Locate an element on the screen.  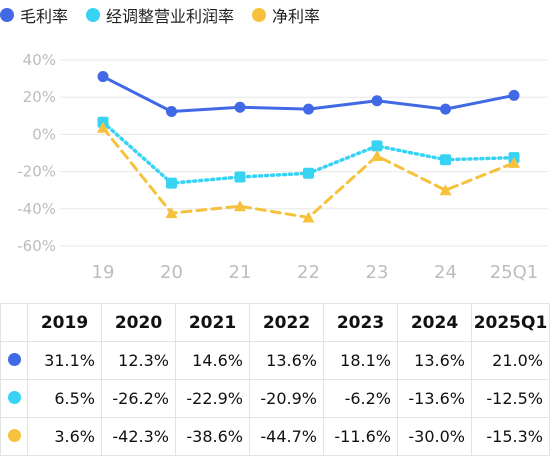
table-cell: -30.0% is located at coordinates (434, 436).